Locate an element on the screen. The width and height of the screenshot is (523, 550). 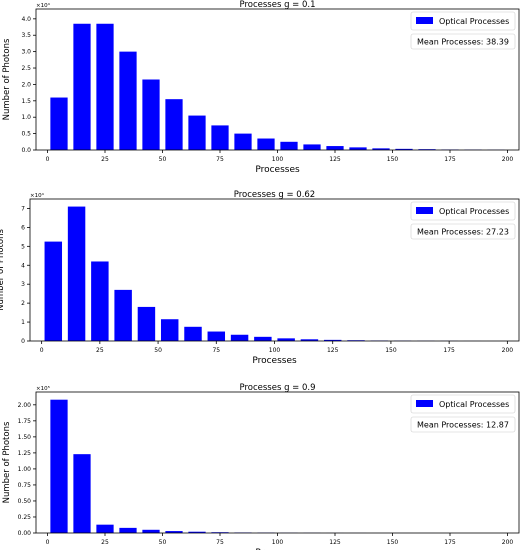
y-tick-label: 0.50 is located at coordinates (25, 501).